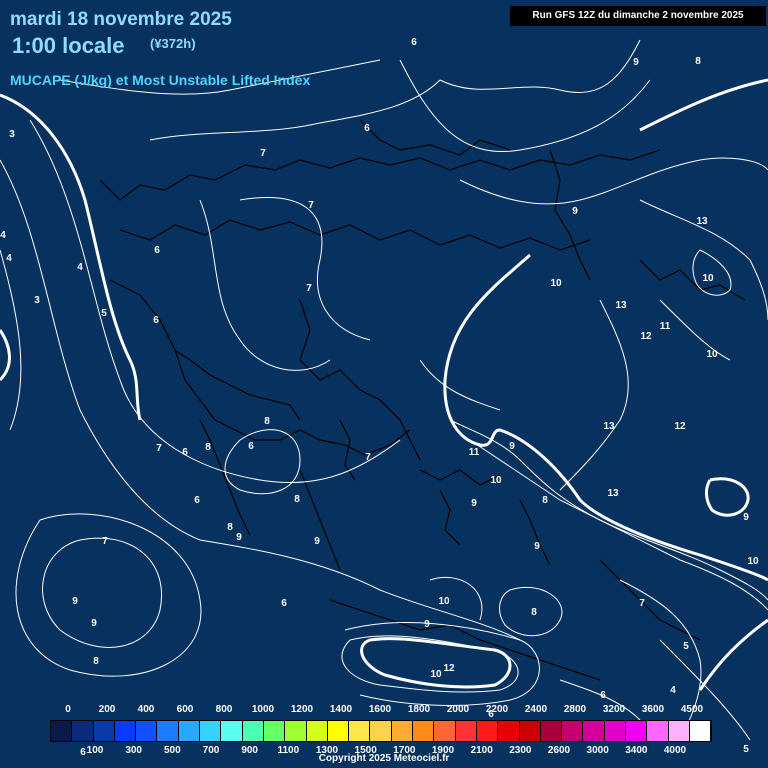  I want to click on forecast-horizon: (¥372h), so click(173, 43).